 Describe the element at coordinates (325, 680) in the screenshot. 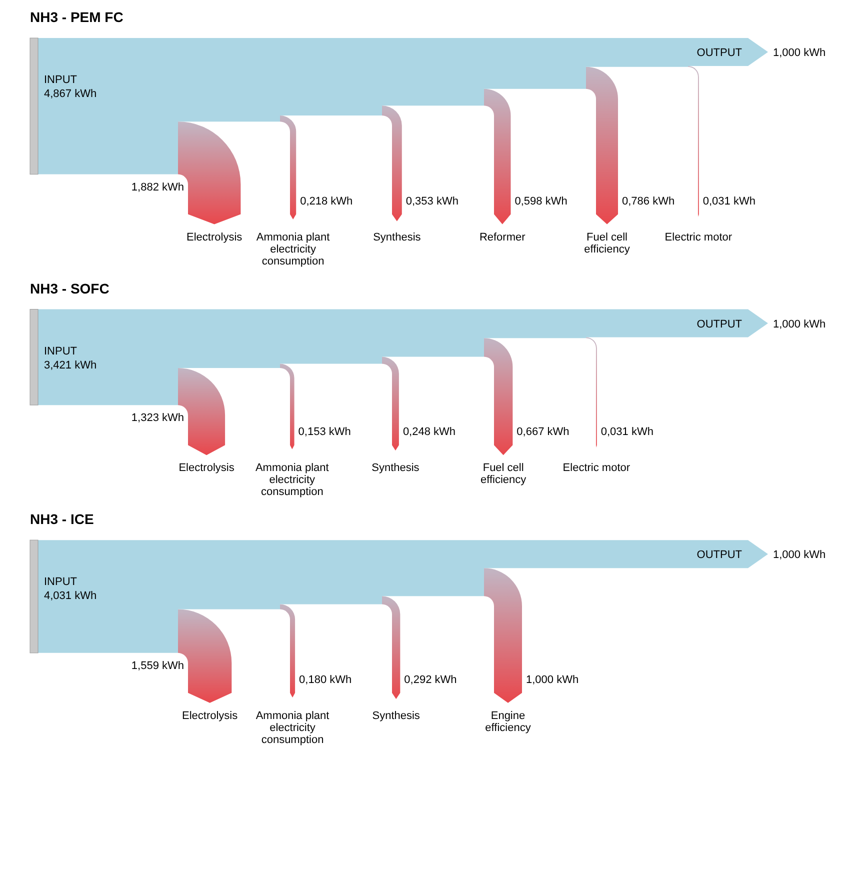

I see `data-label: 0,180 kWh` at that location.